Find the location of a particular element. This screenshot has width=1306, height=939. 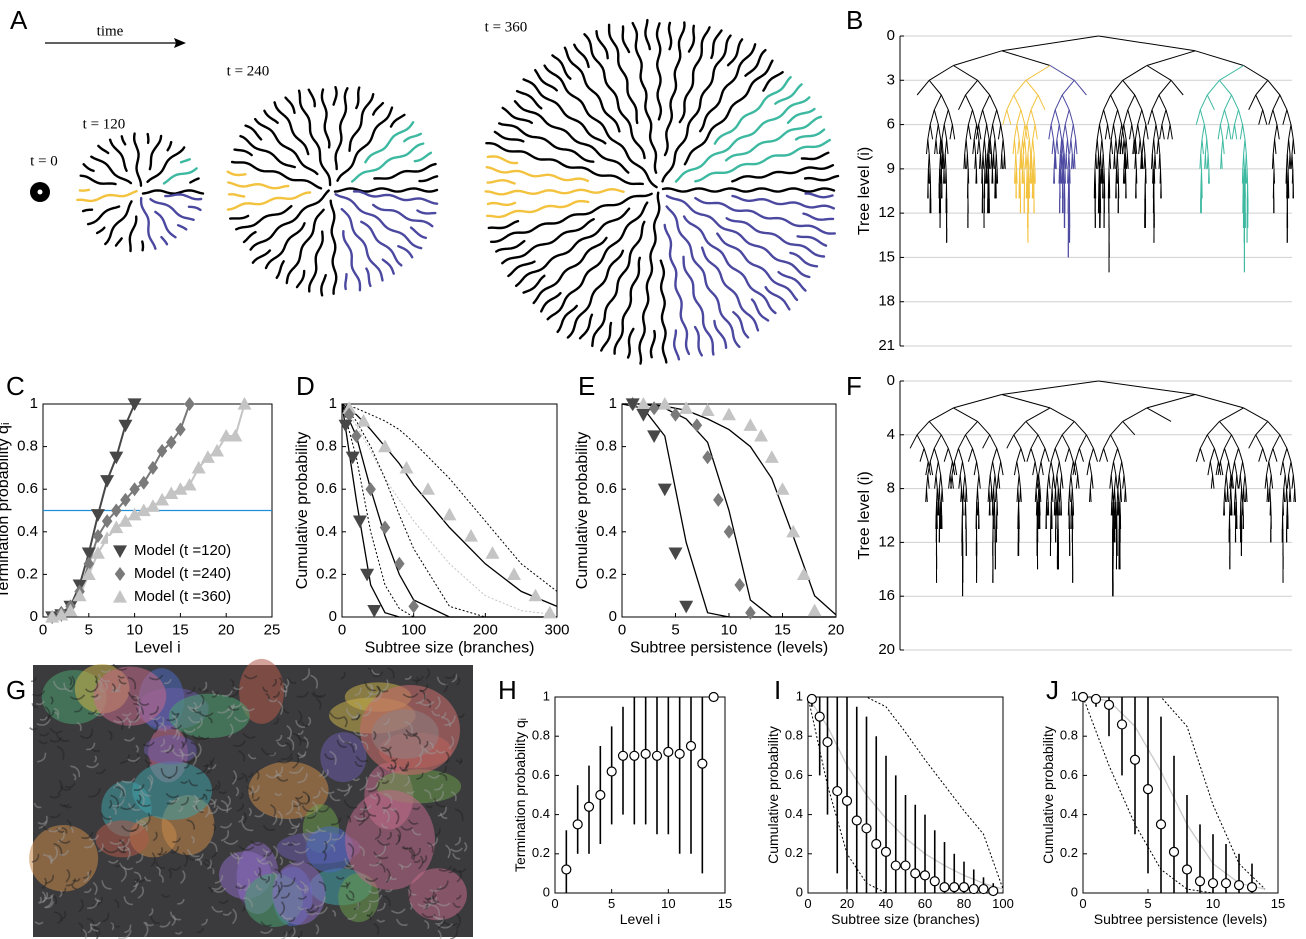

x-tick-label: 5 is located at coordinates (1147, 903).